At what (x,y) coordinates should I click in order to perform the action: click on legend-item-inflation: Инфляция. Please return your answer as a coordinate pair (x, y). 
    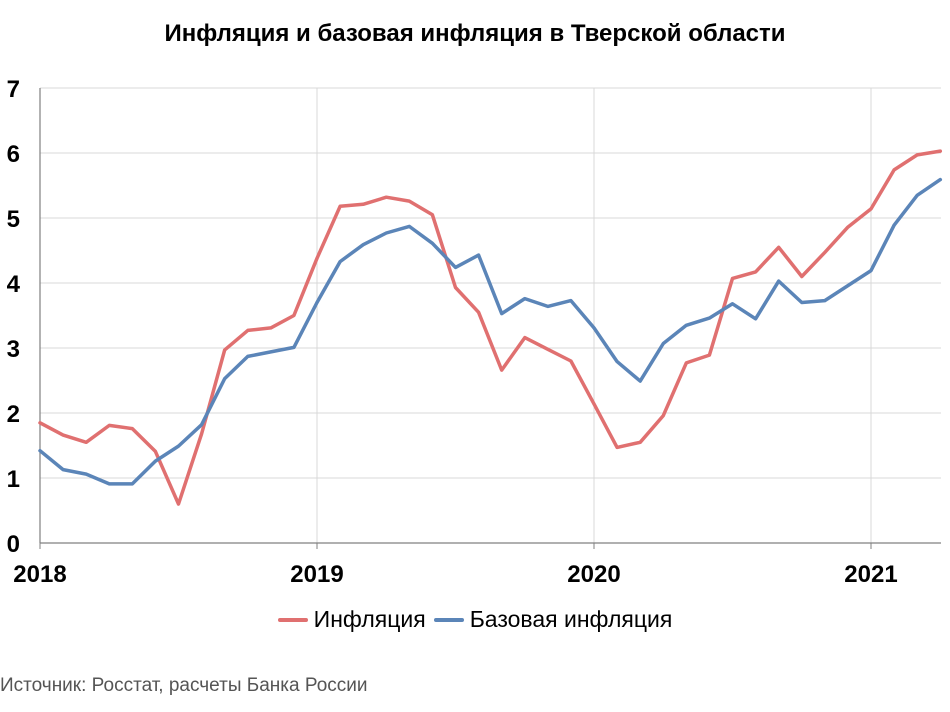
    Looking at the image, I should click on (351, 619).